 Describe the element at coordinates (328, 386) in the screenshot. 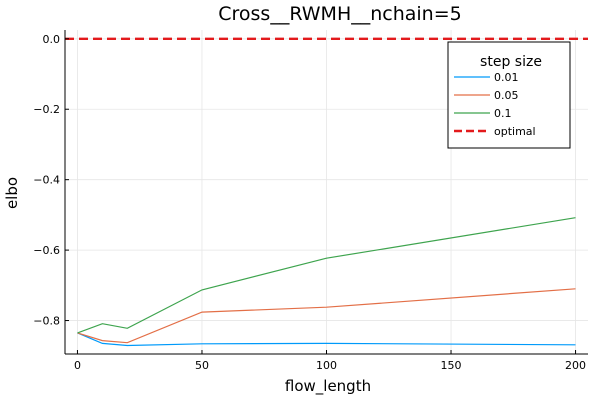

I see `x-axis-label: flow_length` at that location.